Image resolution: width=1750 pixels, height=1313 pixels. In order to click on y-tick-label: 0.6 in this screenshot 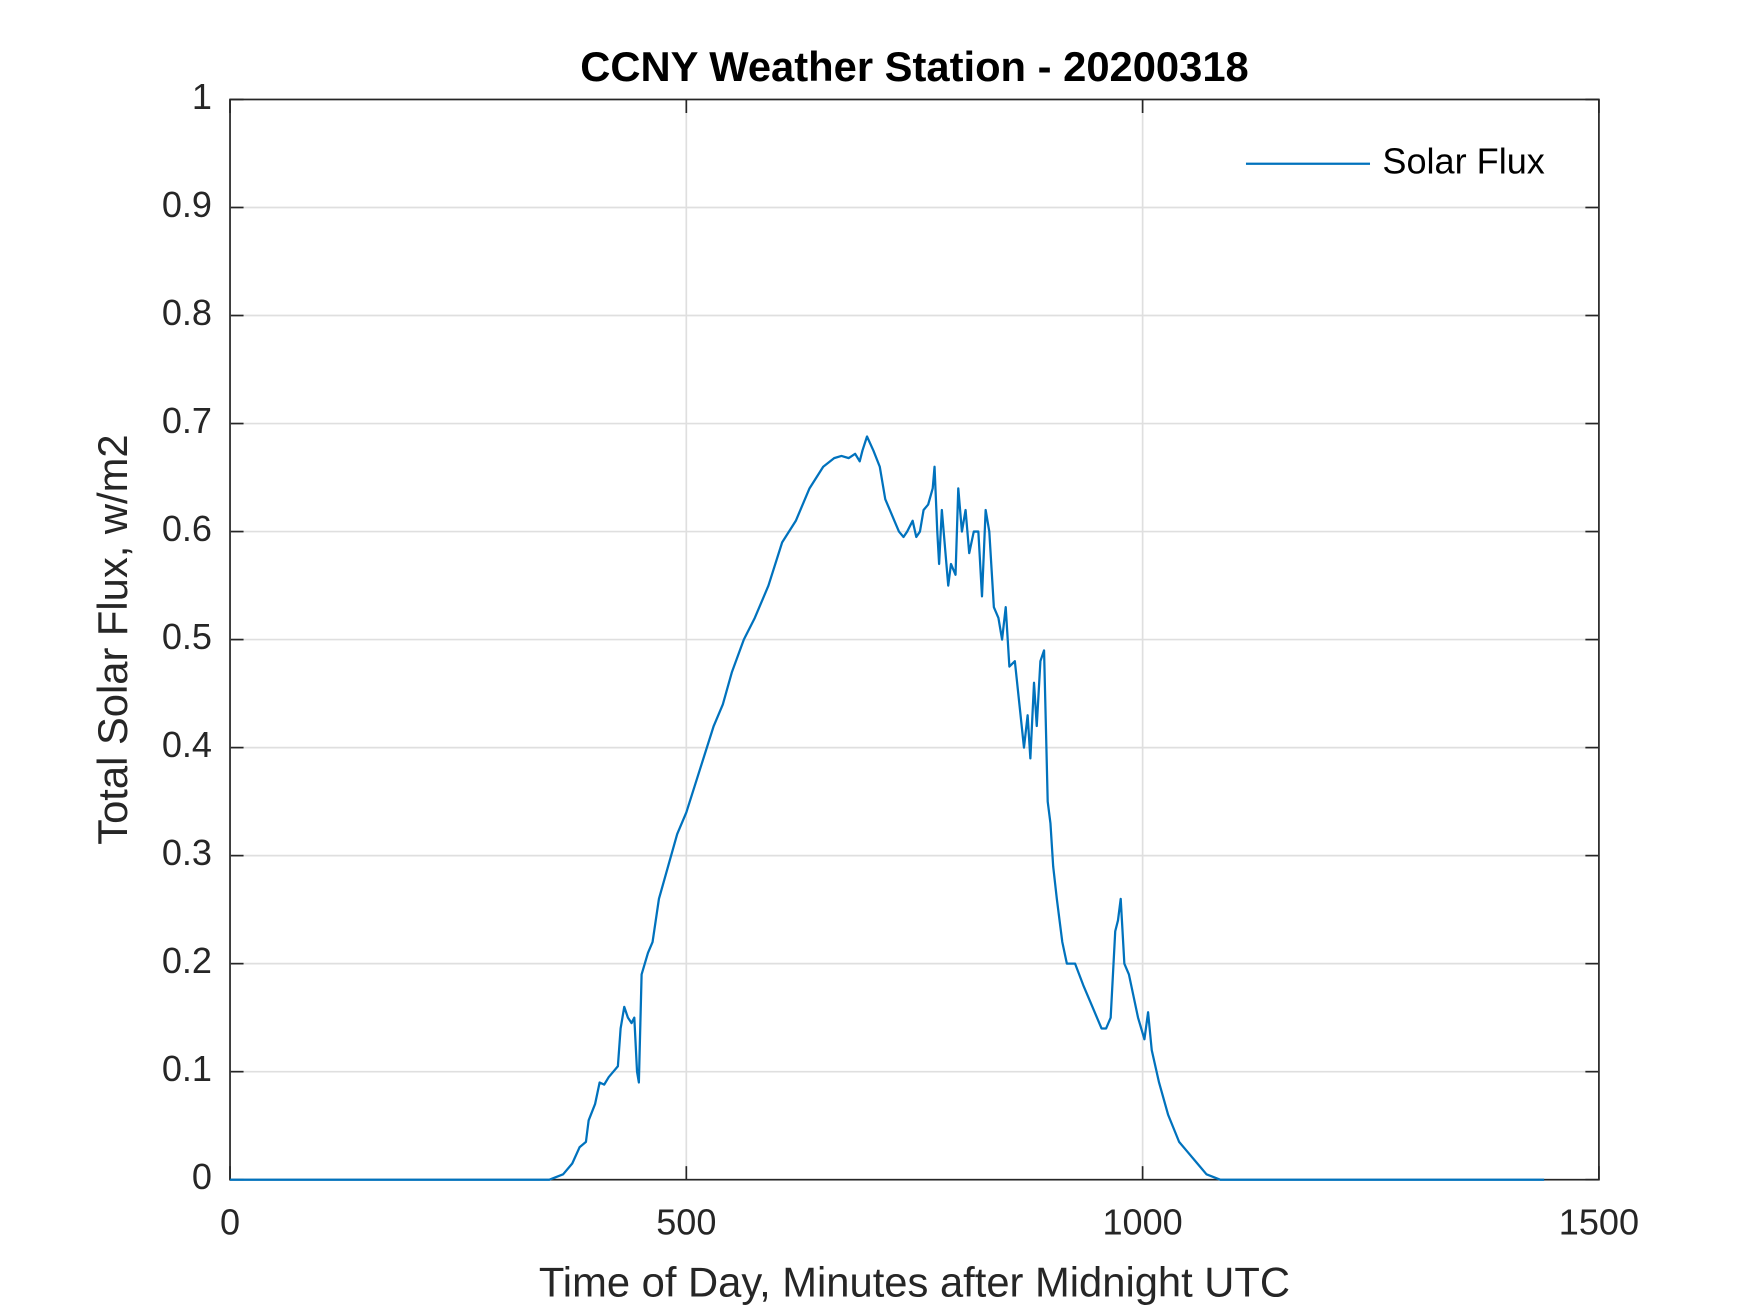, I will do `click(187, 528)`.